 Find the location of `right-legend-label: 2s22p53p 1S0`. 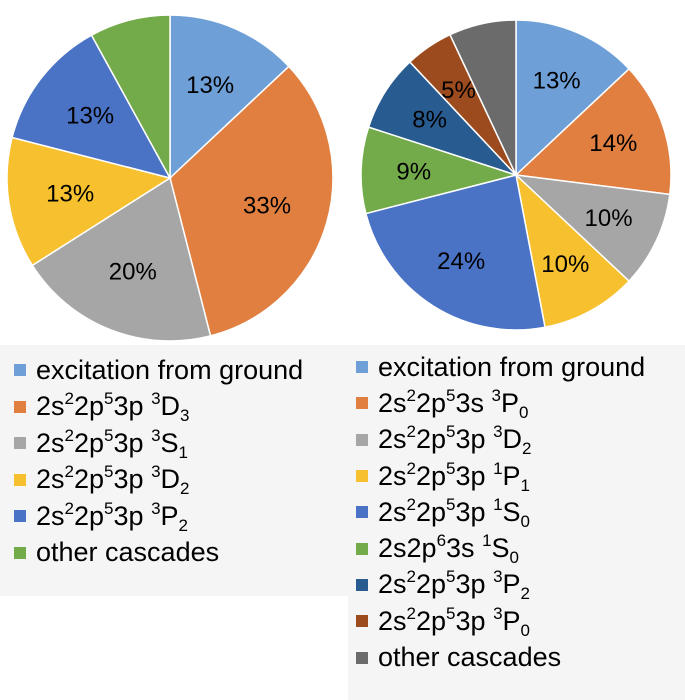

right-legend-label: 2s22p53p 1S0 is located at coordinates (454, 512).